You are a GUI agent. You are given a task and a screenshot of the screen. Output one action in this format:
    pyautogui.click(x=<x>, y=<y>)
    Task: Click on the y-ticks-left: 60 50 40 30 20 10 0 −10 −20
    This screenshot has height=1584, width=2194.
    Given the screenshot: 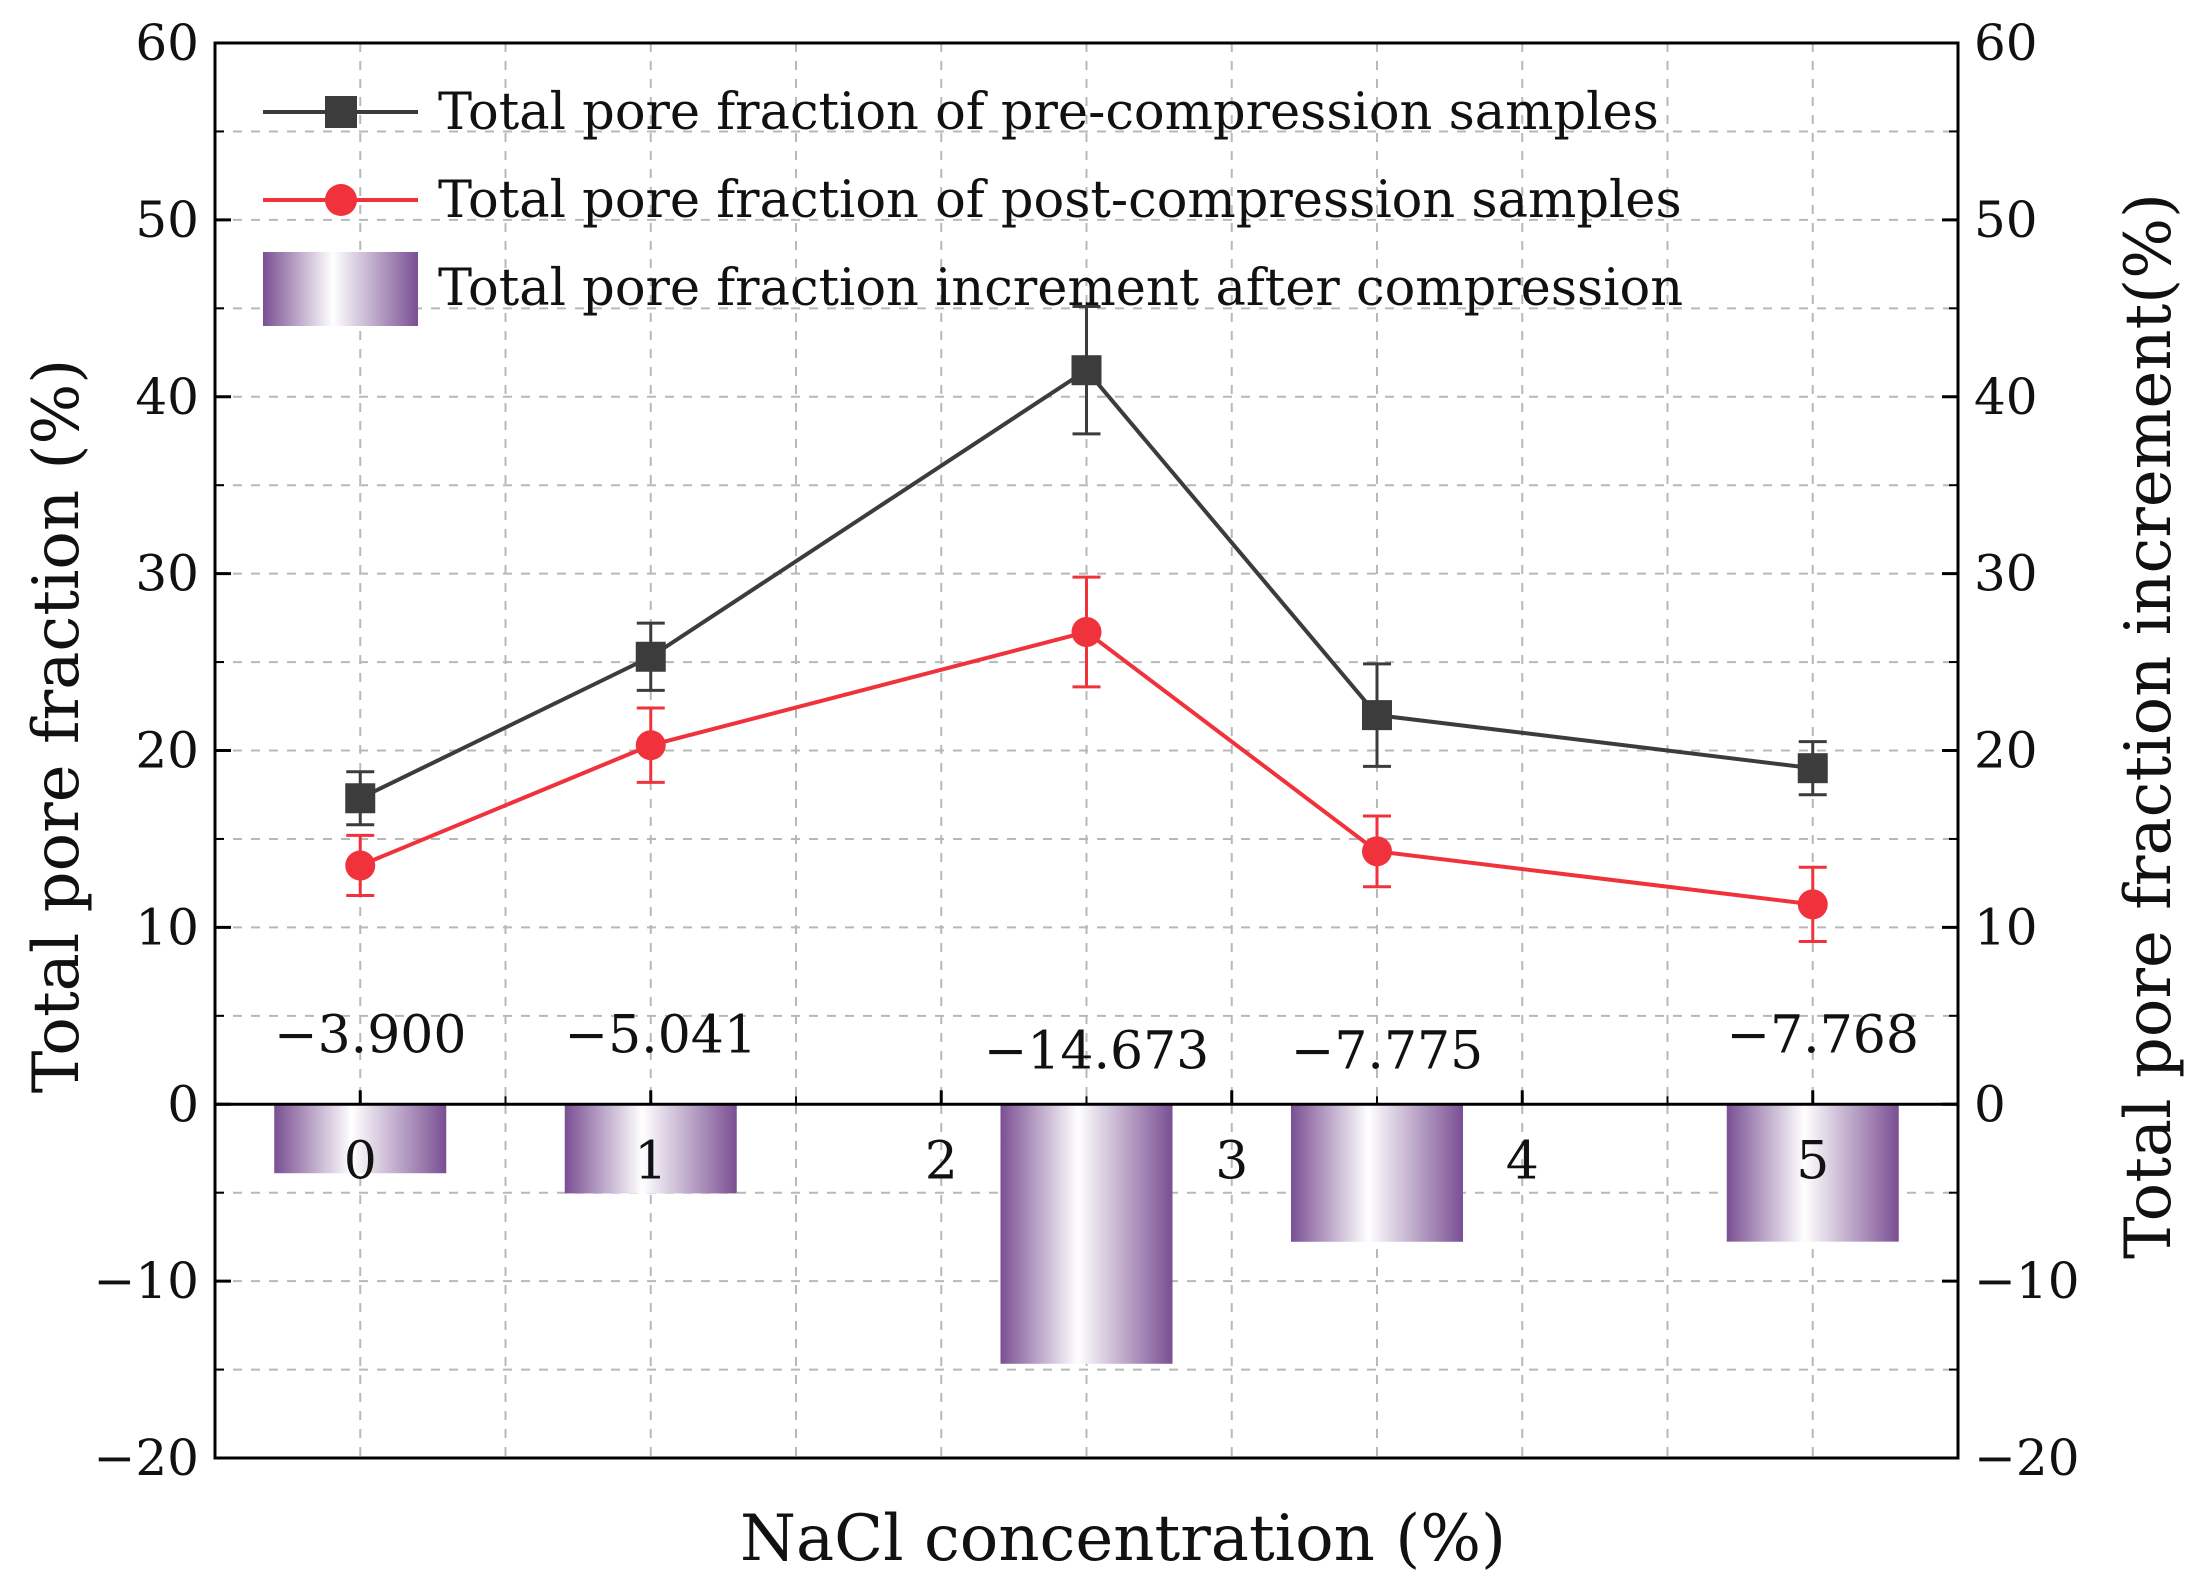 What is the action you would take?
    pyautogui.click(x=162, y=750)
    